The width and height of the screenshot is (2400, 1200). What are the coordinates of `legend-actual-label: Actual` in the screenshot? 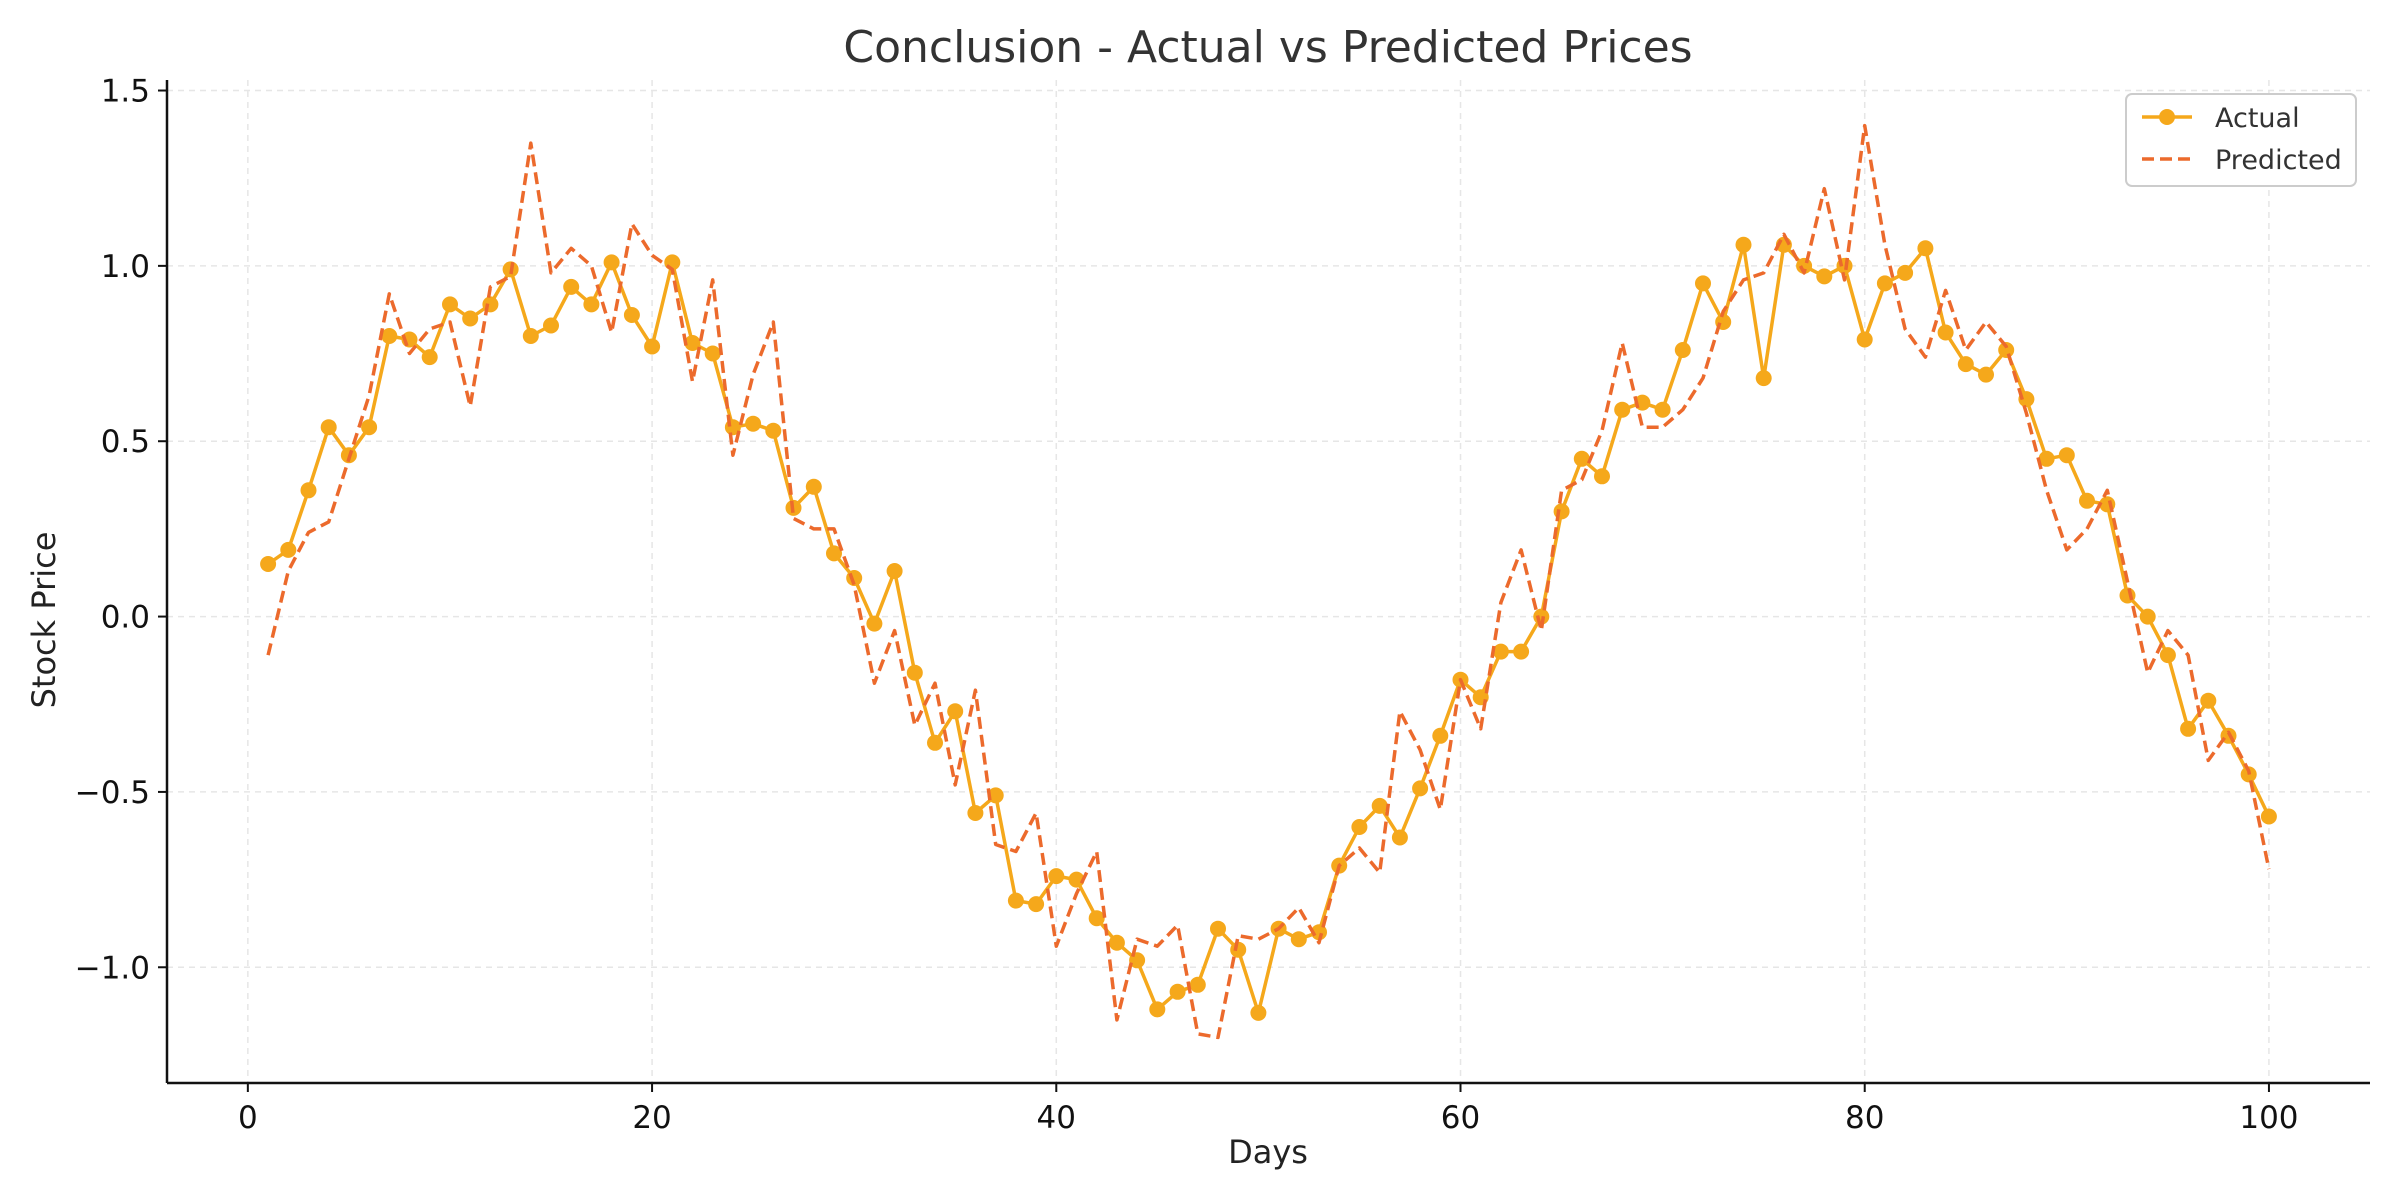 It's located at (2257, 118).